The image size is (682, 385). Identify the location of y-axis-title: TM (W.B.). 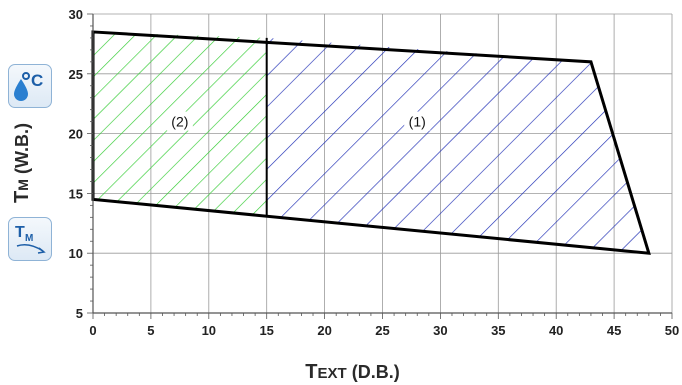
(22, 163).